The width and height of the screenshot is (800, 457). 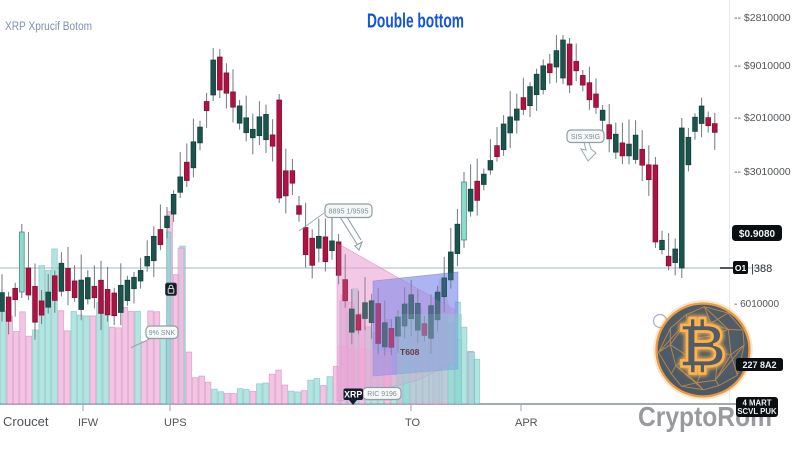 What do you see at coordinates (415, 22) in the screenshot?
I see `svg-text: Double bottom` at bounding box center [415, 22].